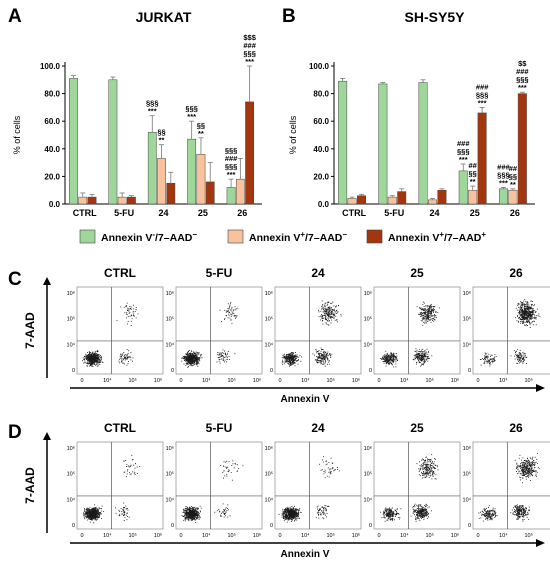 Image resolution: width=550 pixels, height=574 pixels. Describe the element at coordinates (356, 535) in the screenshot. I see `x-tick-label: 10⁶` at that location.